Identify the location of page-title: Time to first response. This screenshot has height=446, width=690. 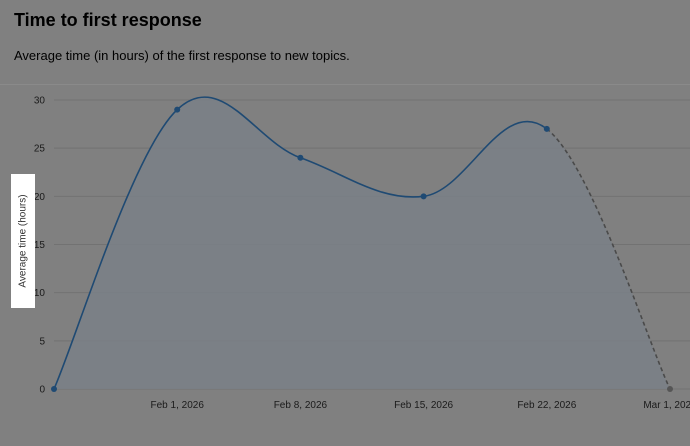
(108, 20).